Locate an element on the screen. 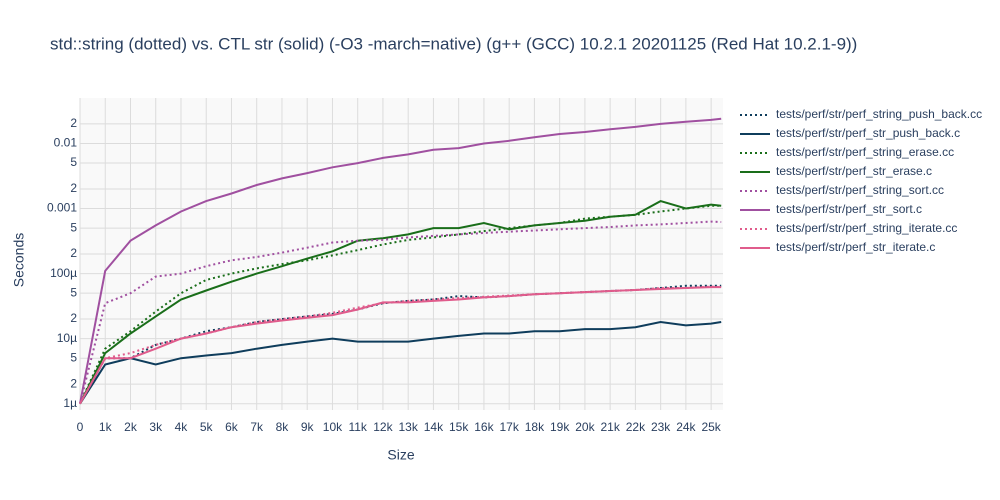 The width and height of the screenshot is (1000, 500). x-tick-label: 5k is located at coordinates (207, 427).